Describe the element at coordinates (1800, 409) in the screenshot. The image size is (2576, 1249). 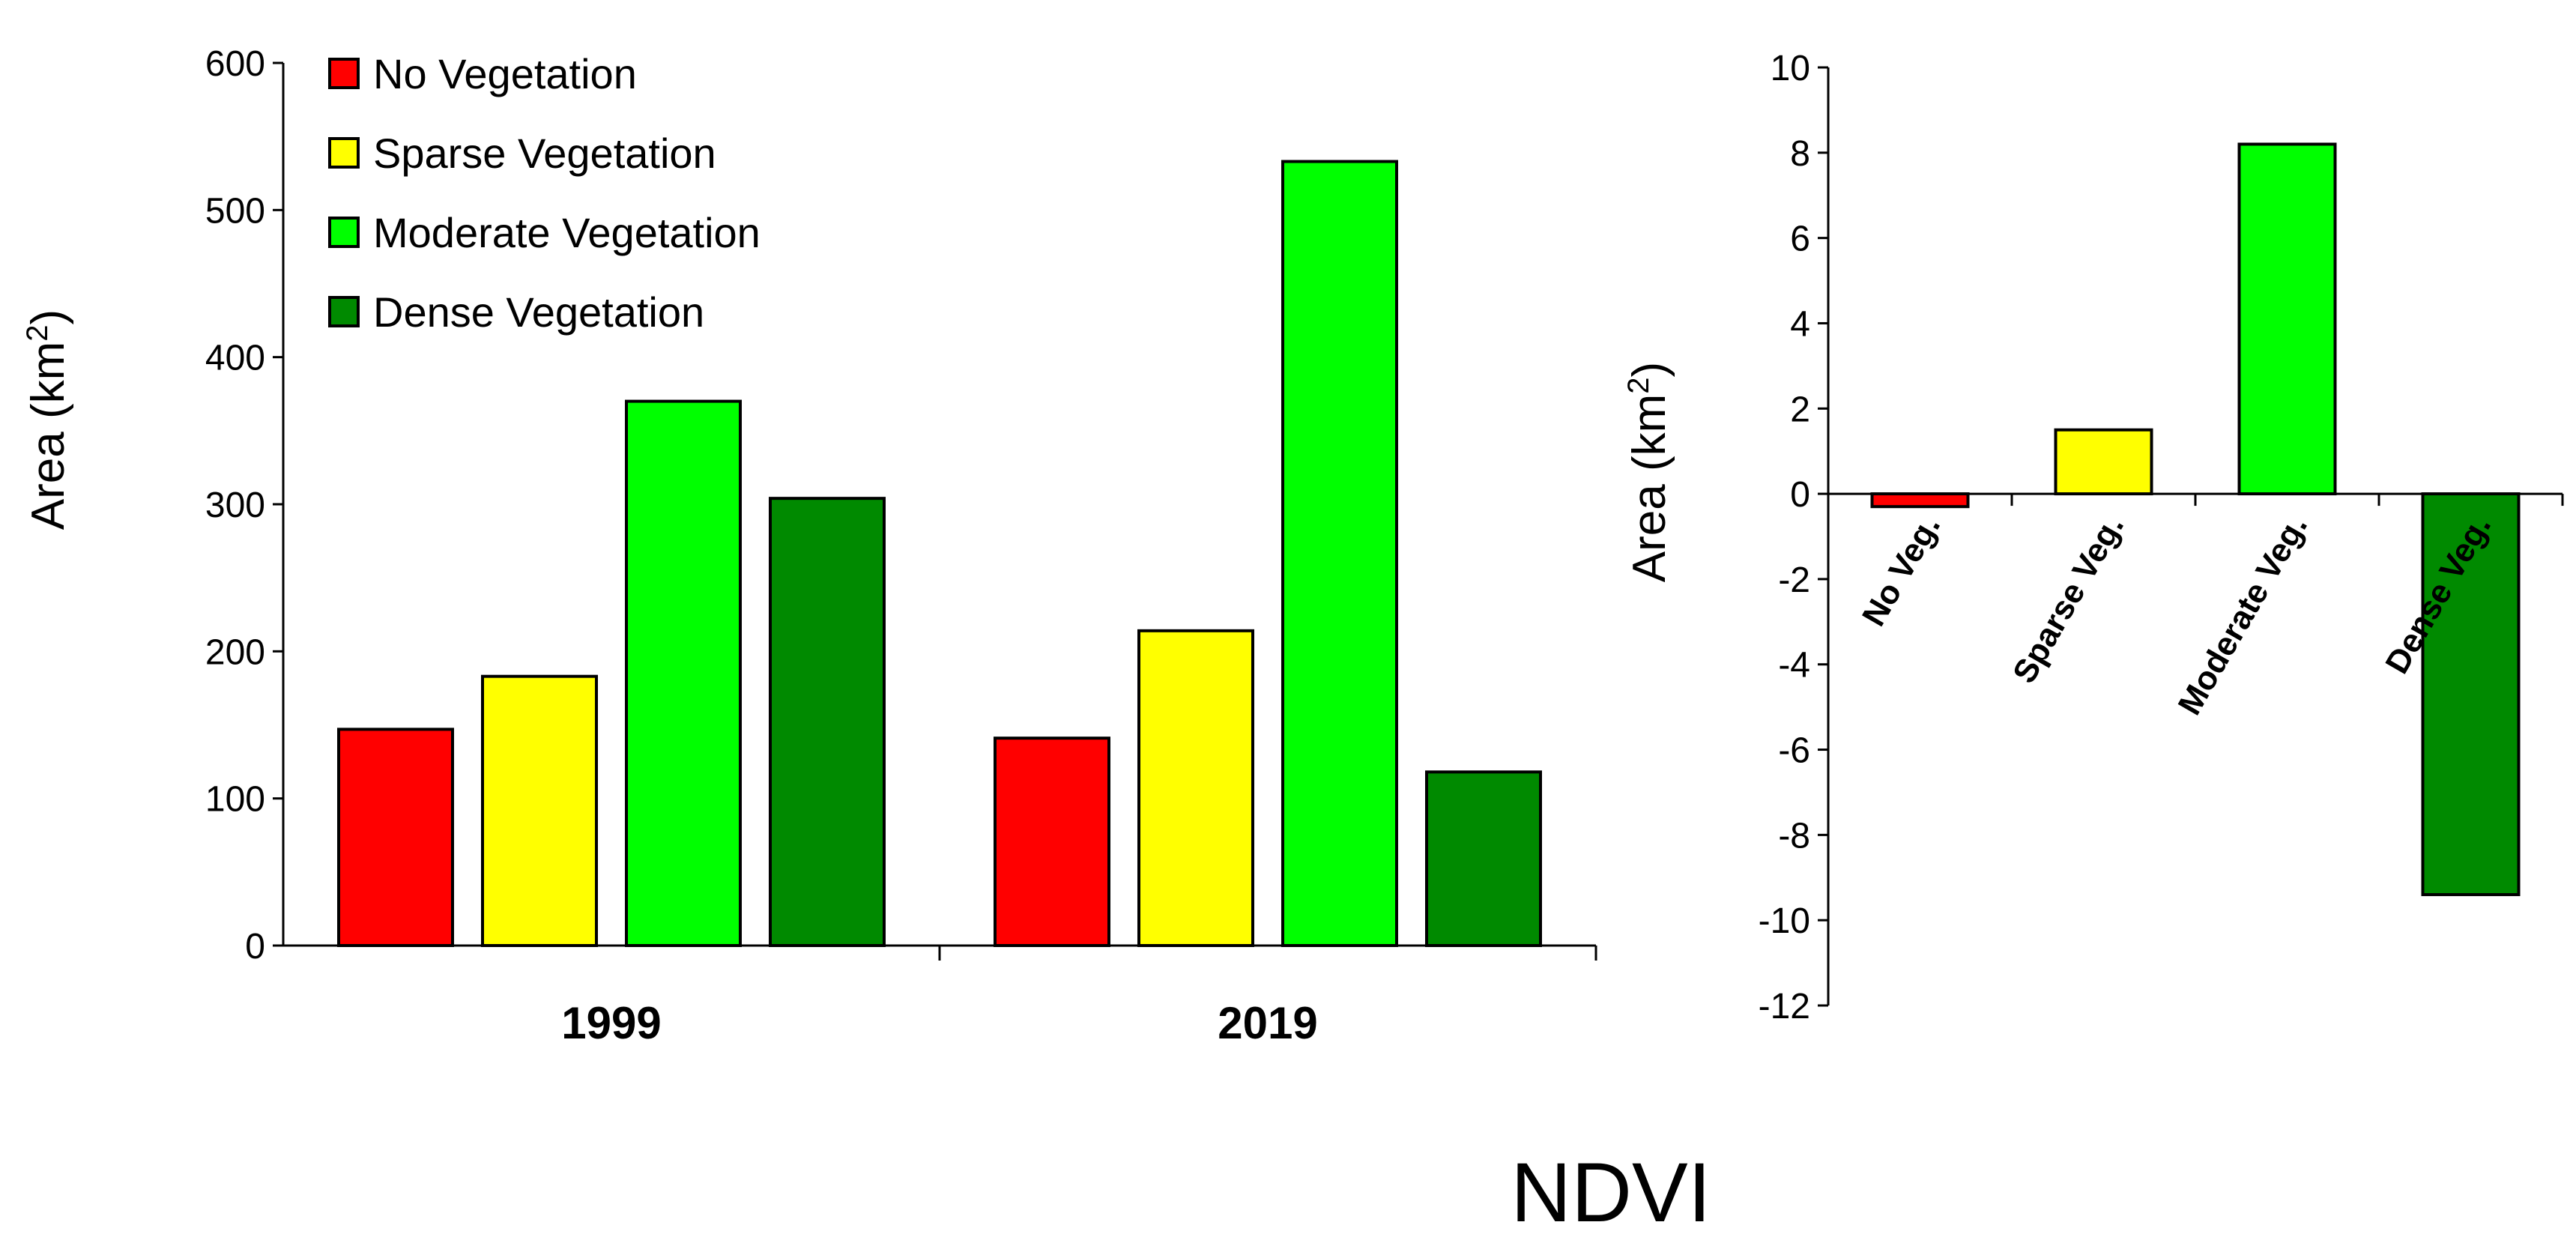
I see `right-y-tick-label: 2` at that location.